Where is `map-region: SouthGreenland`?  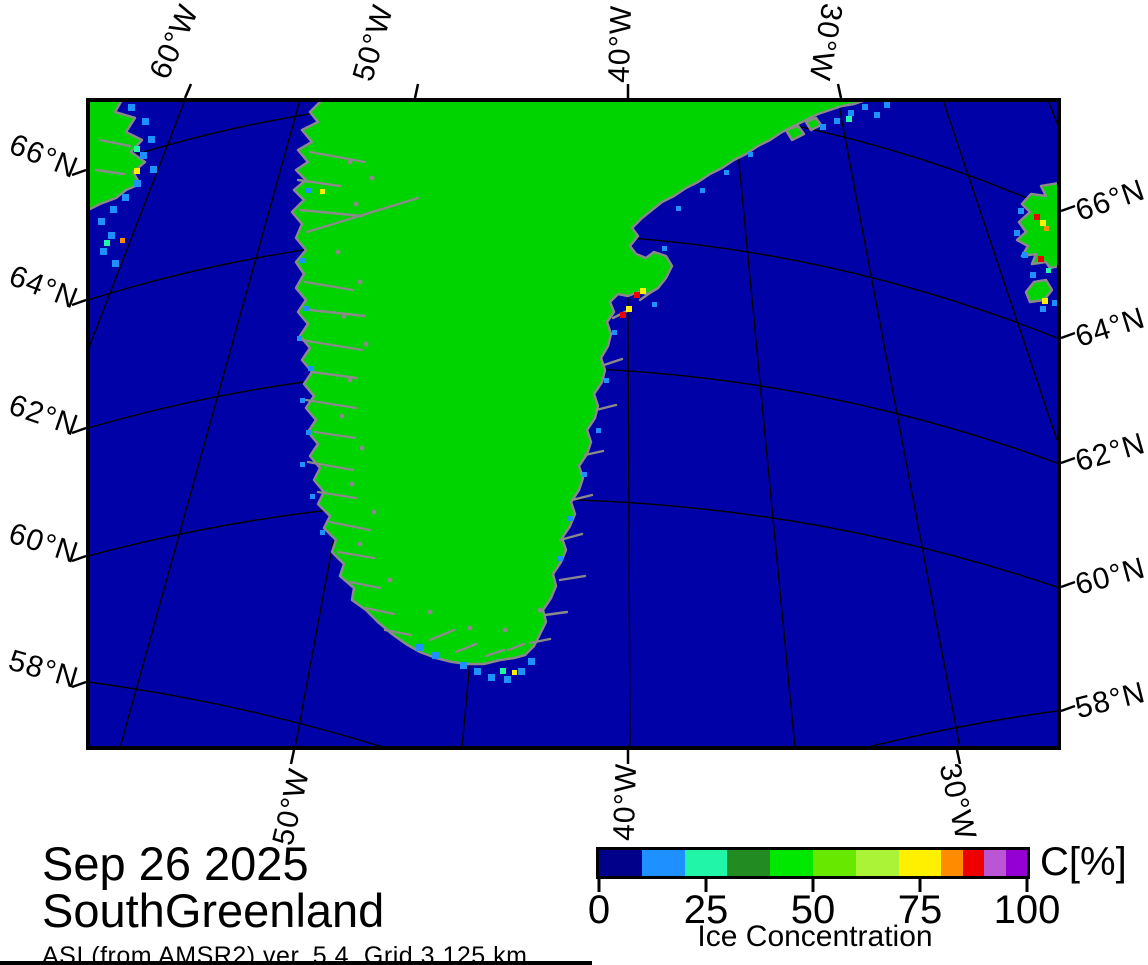 map-region: SouthGreenland is located at coordinates (213, 910).